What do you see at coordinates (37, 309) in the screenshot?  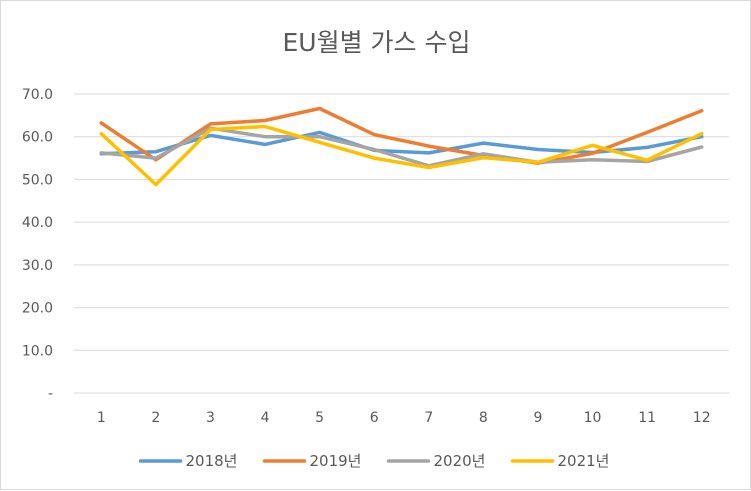 I see `y-tick-label: 20.0` at bounding box center [37, 309].